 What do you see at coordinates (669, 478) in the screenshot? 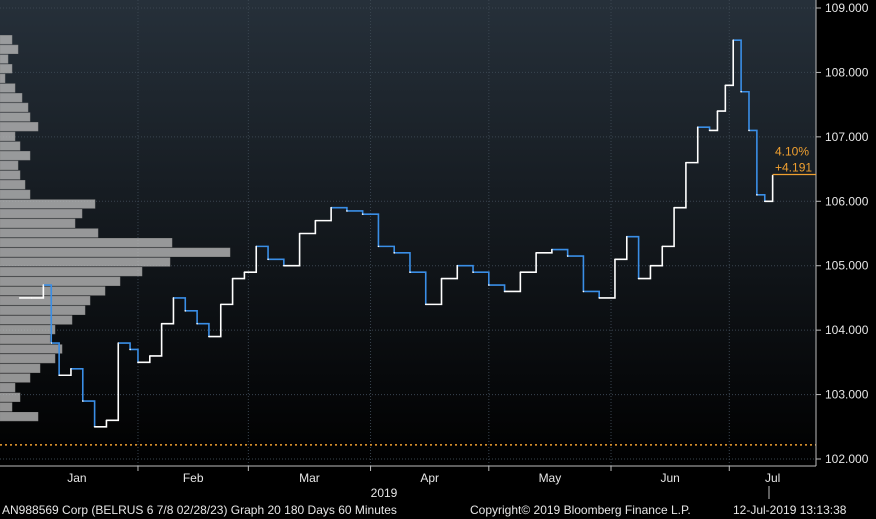
I see `x-tick-label: Jun` at bounding box center [669, 478].